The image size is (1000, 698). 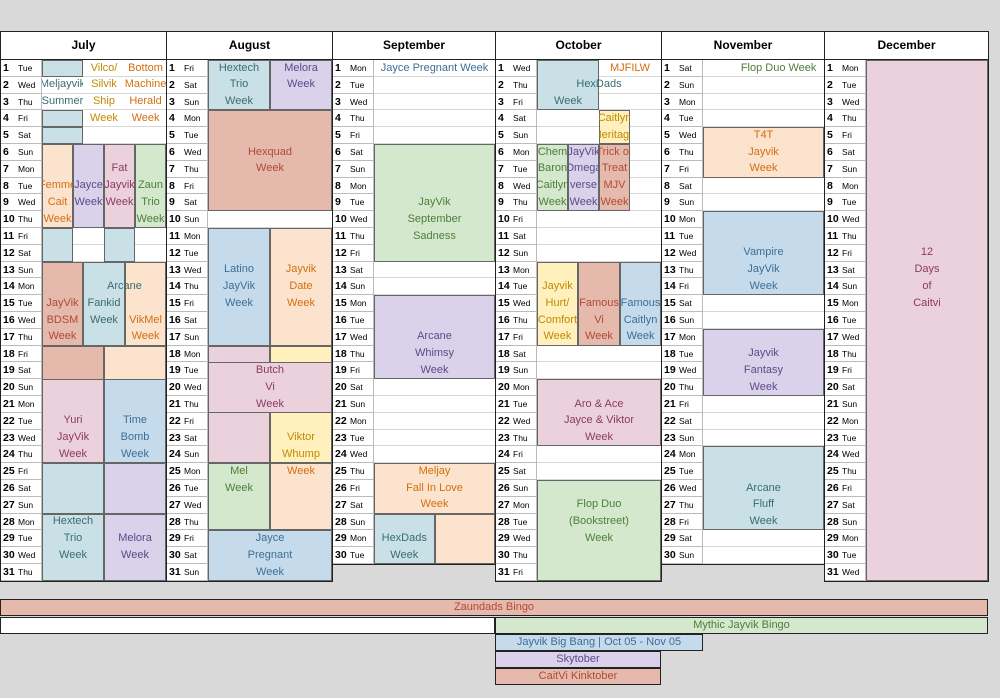 What do you see at coordinates (135, 437) in the screenshot?
I see `event-label: Bomb` at bounding box center [135, 437].